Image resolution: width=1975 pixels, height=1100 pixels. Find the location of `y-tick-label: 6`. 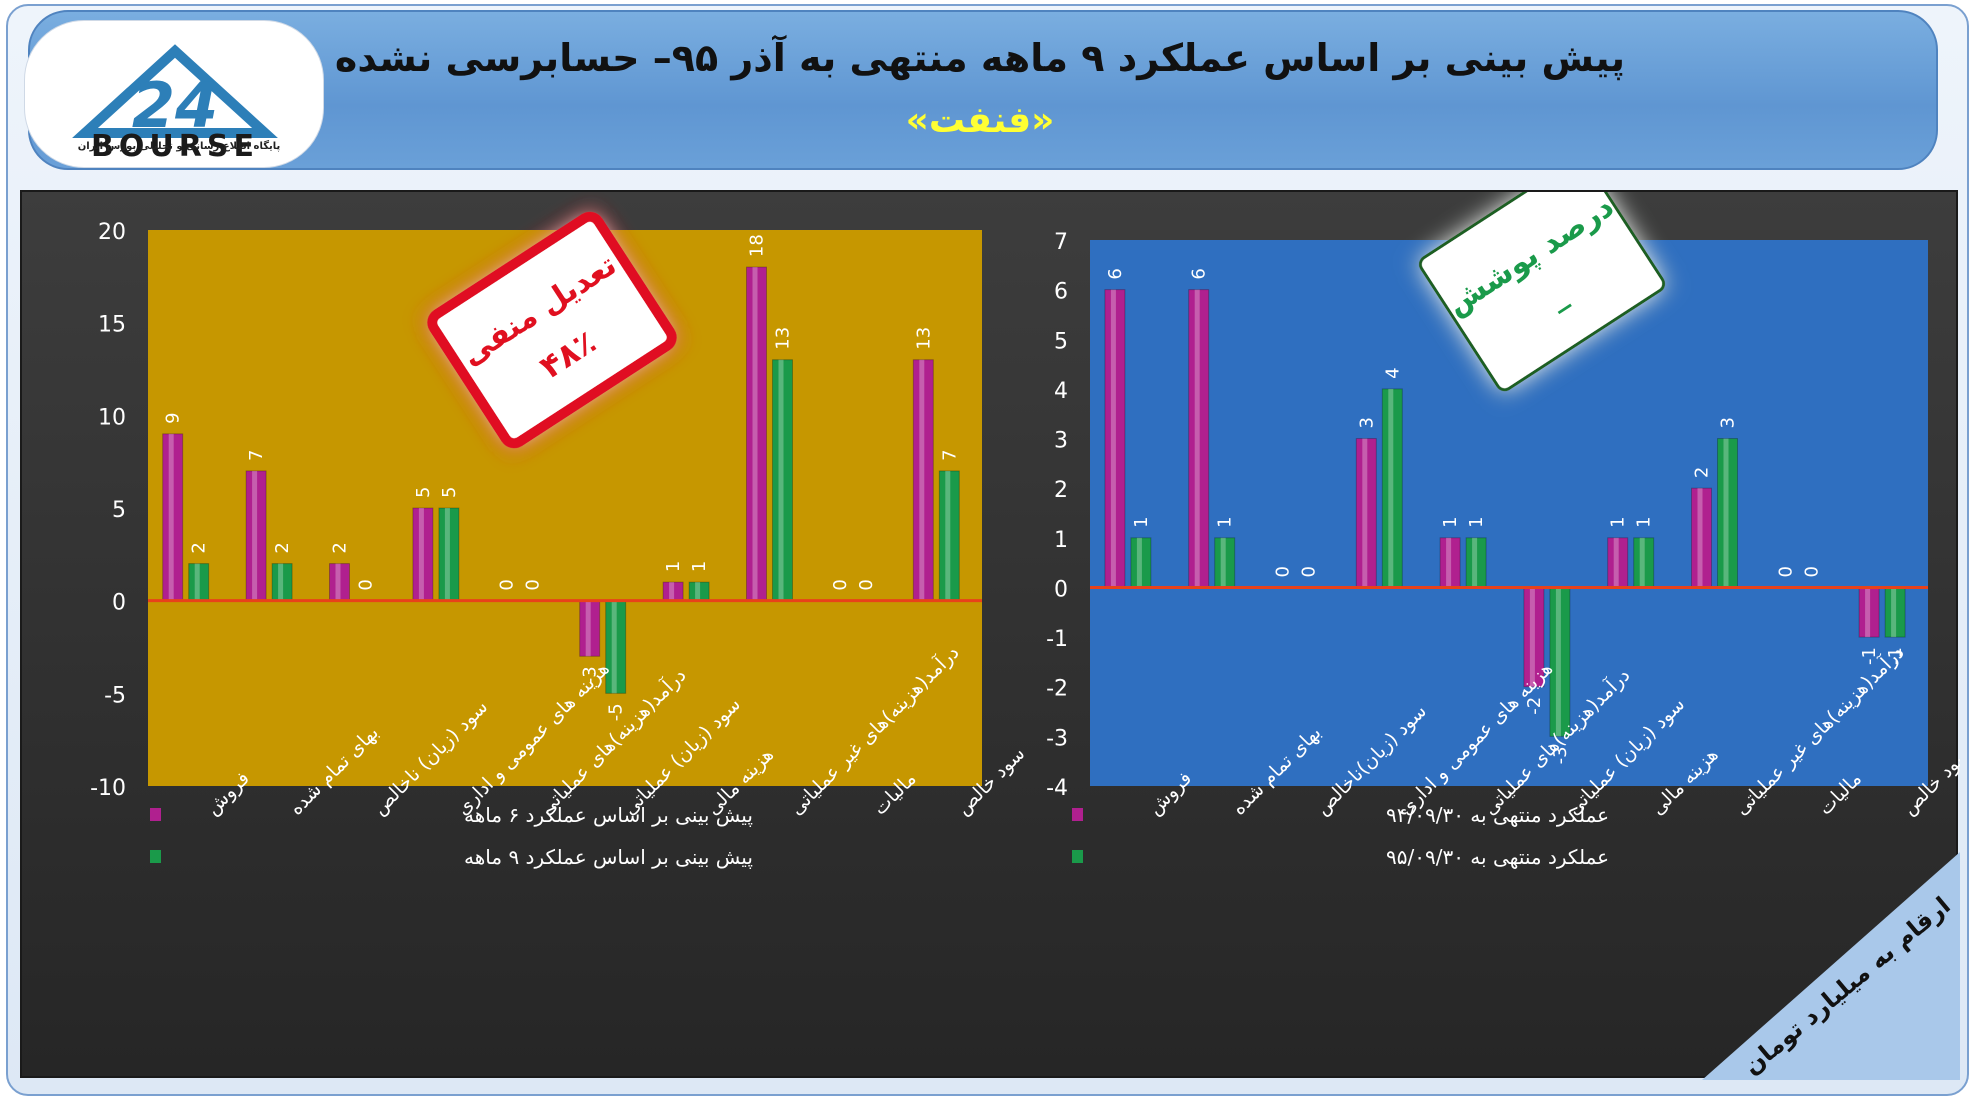

y-tick-label: 6 is located at coordinates (1061, 292).